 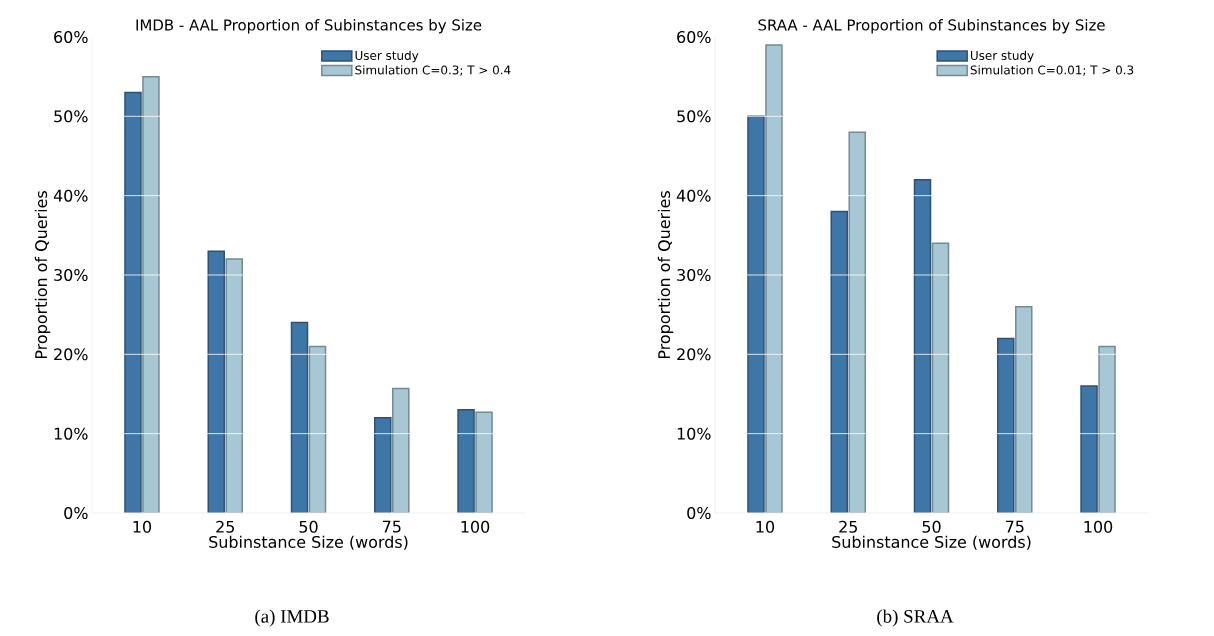 What do you see at coordinates (931, 26) in the screenshot?
I see `chart-title: SRAA - AAL Proportion of Subinstances by Size` at bounding box center [931, 26].